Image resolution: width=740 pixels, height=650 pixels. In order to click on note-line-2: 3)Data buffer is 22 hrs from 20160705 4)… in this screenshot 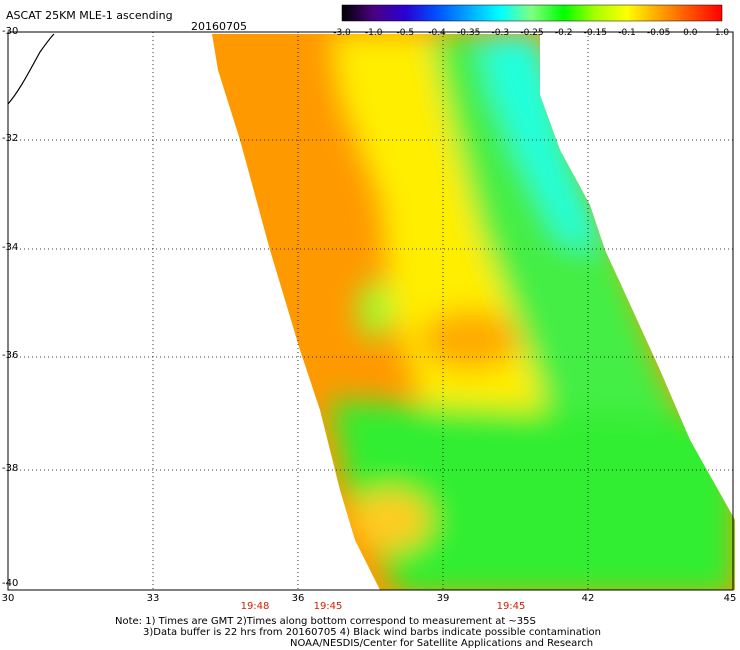, I will do `click(372, 632)`.